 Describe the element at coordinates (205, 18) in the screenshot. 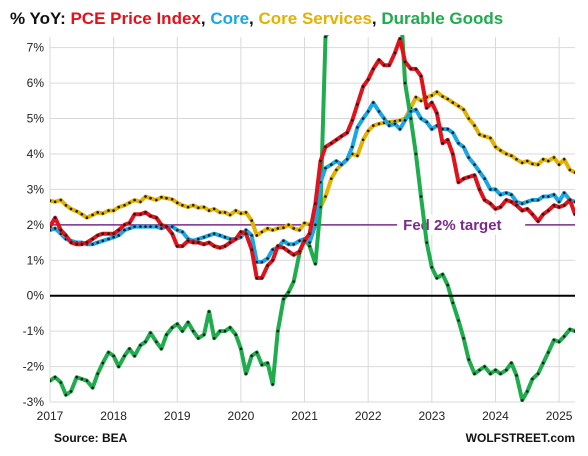

I see `title-part-2: ,` at that location.